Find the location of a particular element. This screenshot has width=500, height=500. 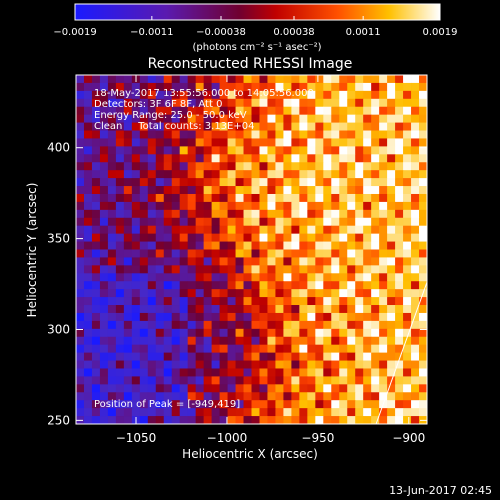

colorbar is located at coordinates (257, 12).